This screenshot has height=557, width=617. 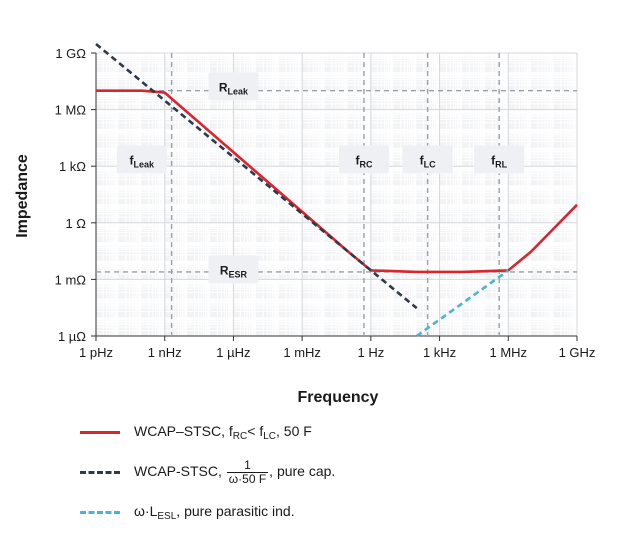 I want to click on x-tick-label: 1 MHz, so click(x=509, y=352).